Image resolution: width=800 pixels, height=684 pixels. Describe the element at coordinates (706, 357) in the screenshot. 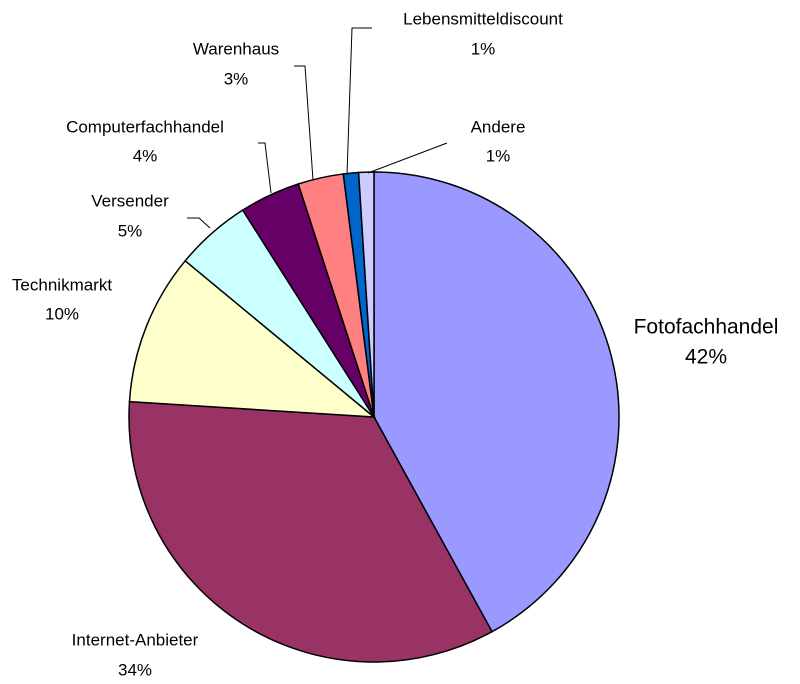

I see `slice-value-label: 42%` at that location.